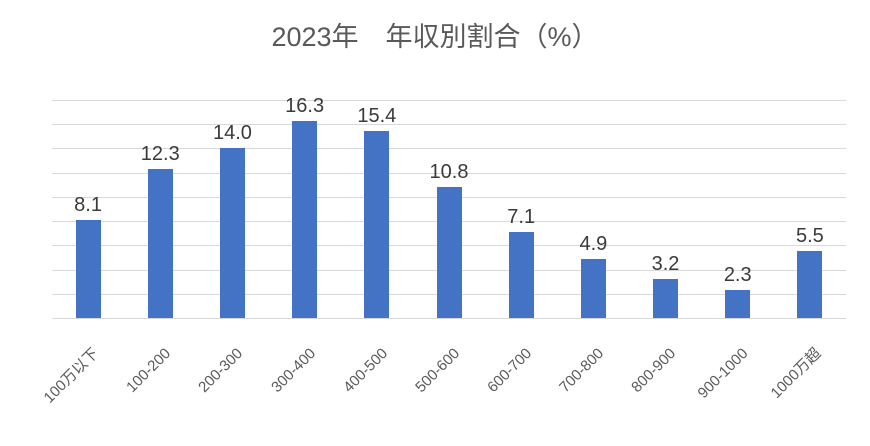 The height and width of the screenshot is (446, 870). I want to click on category-label: 100-200, so click(149, 370).